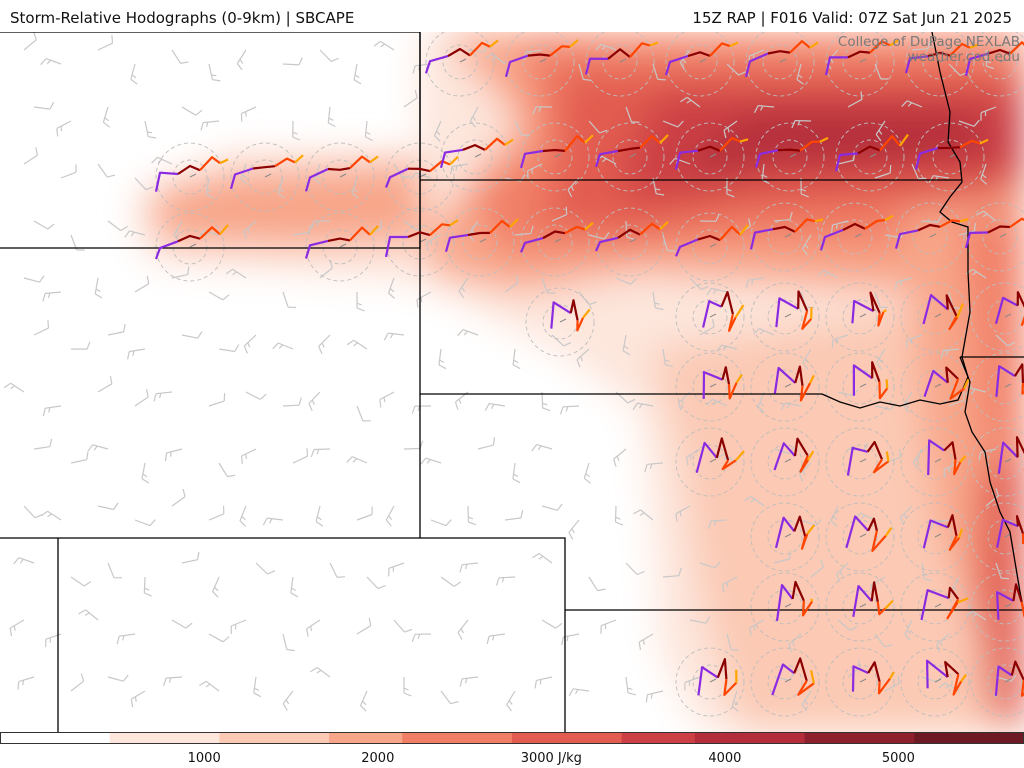  I want to click on colorbar-tick-label: 5000, so click(898, 758).